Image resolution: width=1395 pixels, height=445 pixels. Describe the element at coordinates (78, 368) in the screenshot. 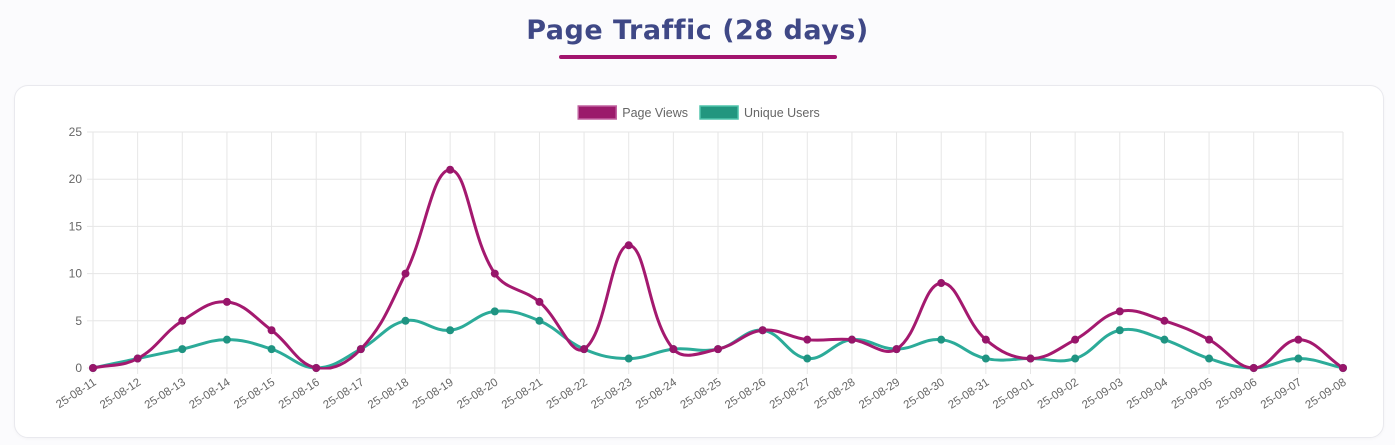

I see `y-tick-label: 0` at that location.